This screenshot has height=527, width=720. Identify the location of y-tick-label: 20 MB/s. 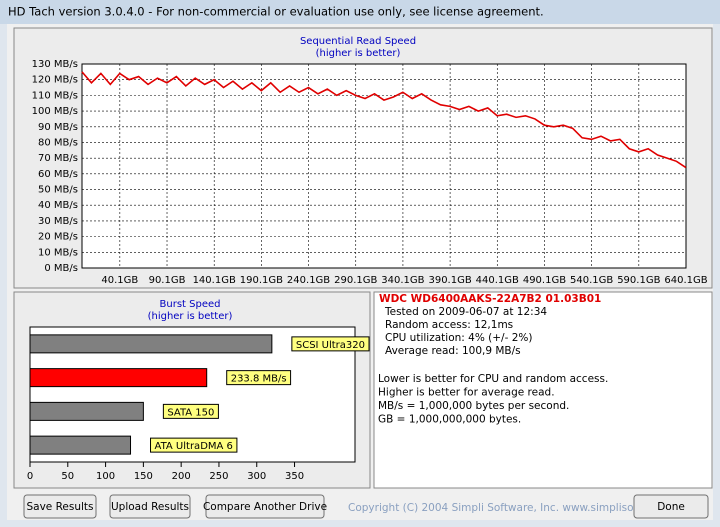
(58, 237).